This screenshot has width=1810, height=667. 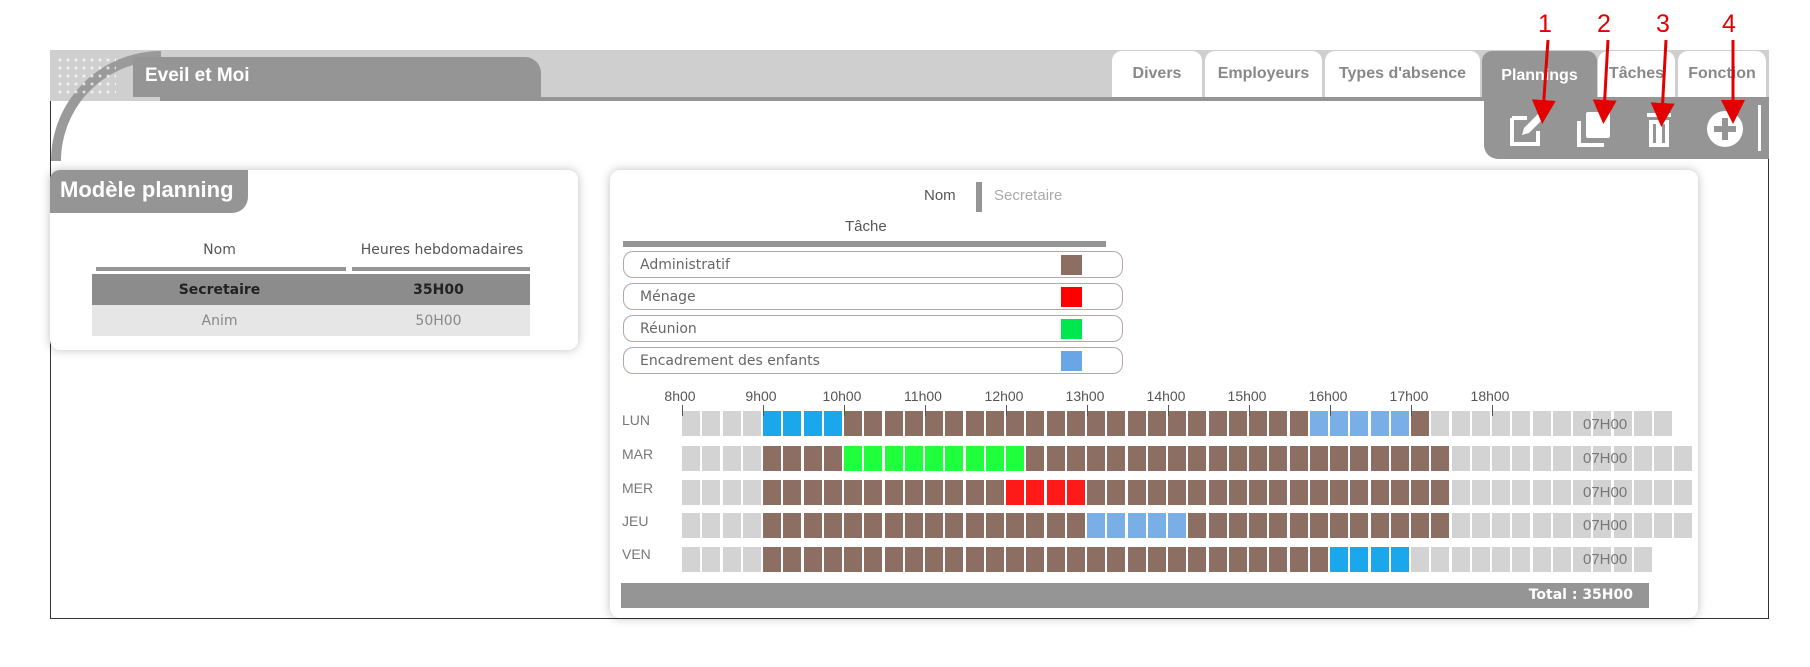 What do you see at coordinates (311, 320) in the screenshot?
I see `table-row: Anim 50H00` at bounding box center [311, 320].